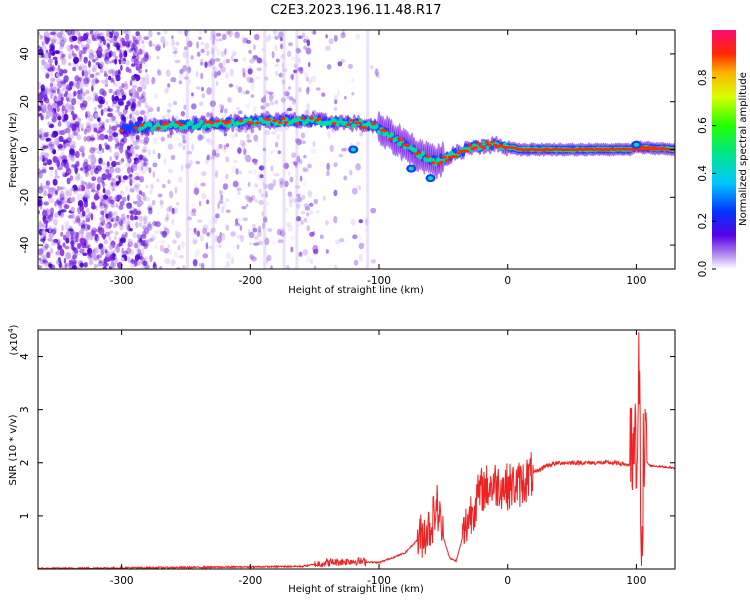 The height and width of the screenshot is (600, 750). I want to click on spectrogram-y-tick-label: 20, so click(25, 101).